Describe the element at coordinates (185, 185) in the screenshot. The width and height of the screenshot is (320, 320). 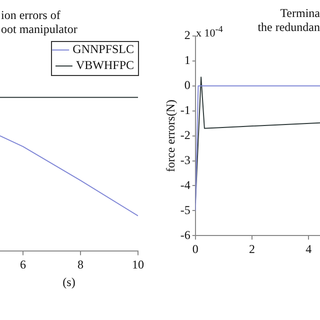
I see `y-tick-label: -4` at that location.